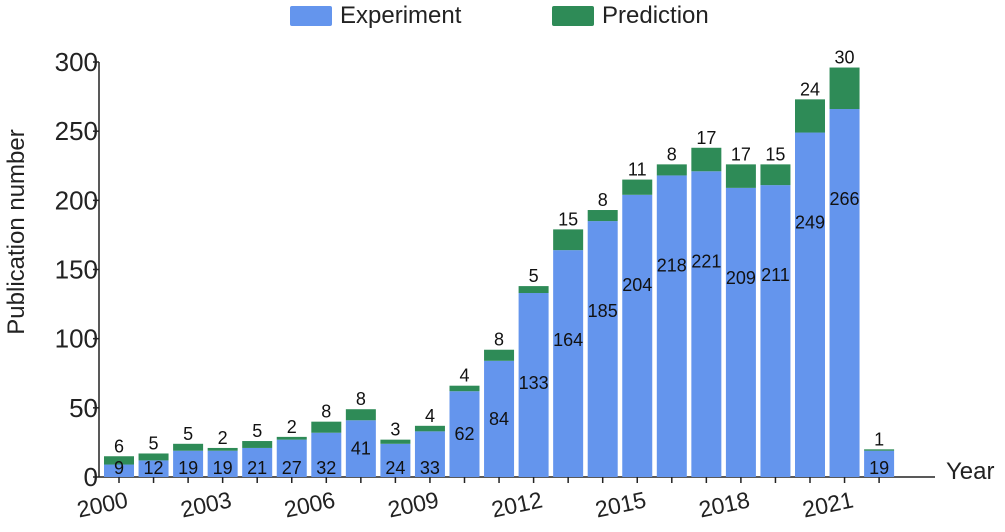  Describe the element at coordinates (655, 15) in the screenshot. I see `legend-label-prediction: Prediction` at that location.